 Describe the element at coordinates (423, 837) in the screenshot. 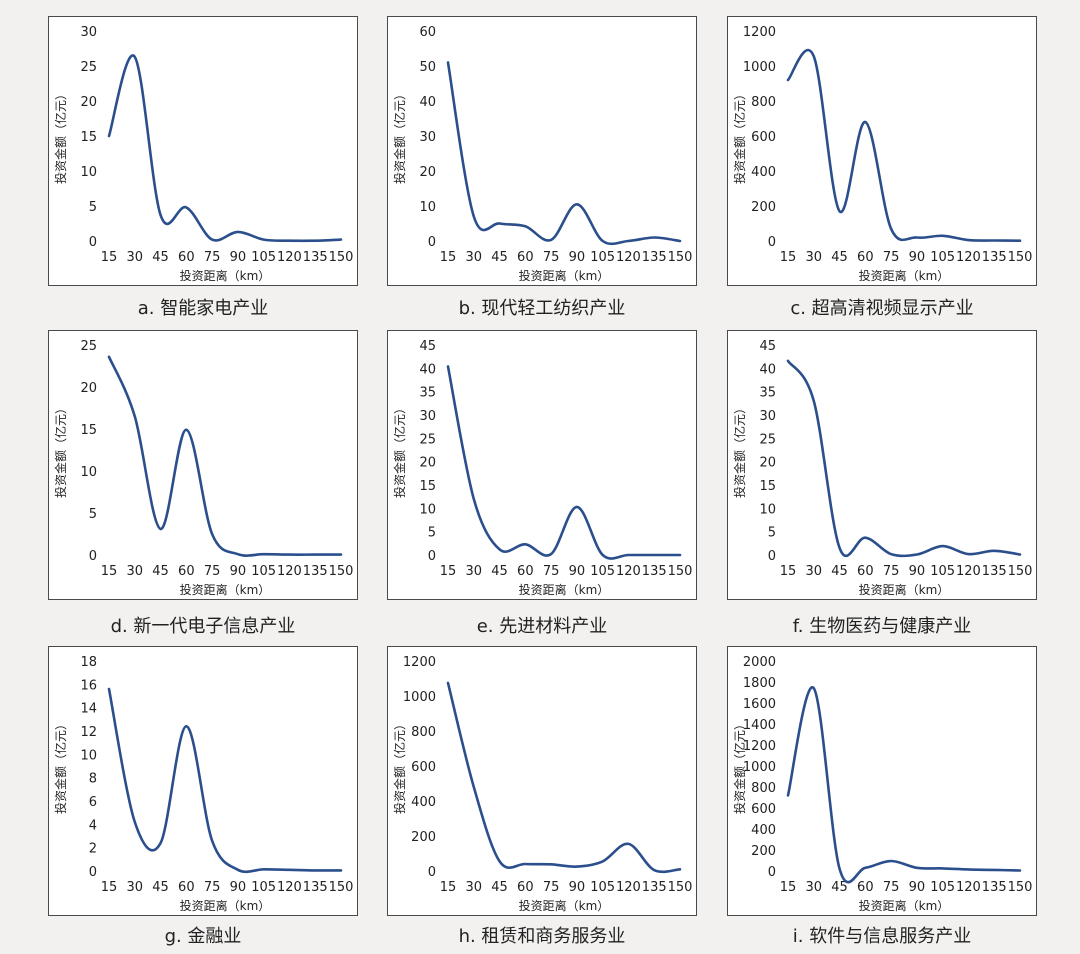

I see `y-tick-label: 200` at that location.